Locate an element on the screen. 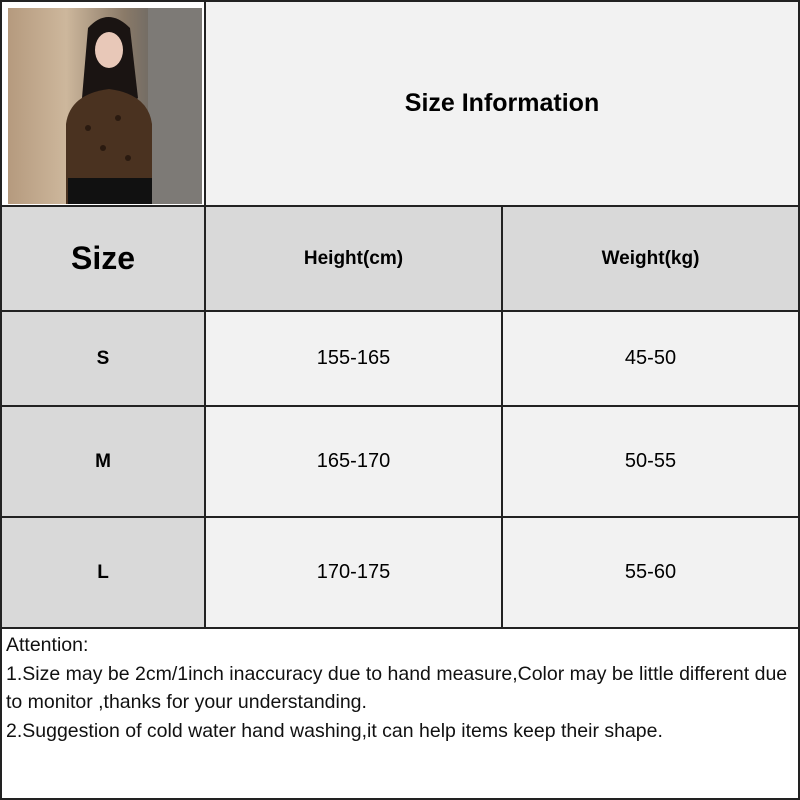 The height and width of the screenshot is (800, 800). weight-value: 45-50 is located at coordinates (650, 358).